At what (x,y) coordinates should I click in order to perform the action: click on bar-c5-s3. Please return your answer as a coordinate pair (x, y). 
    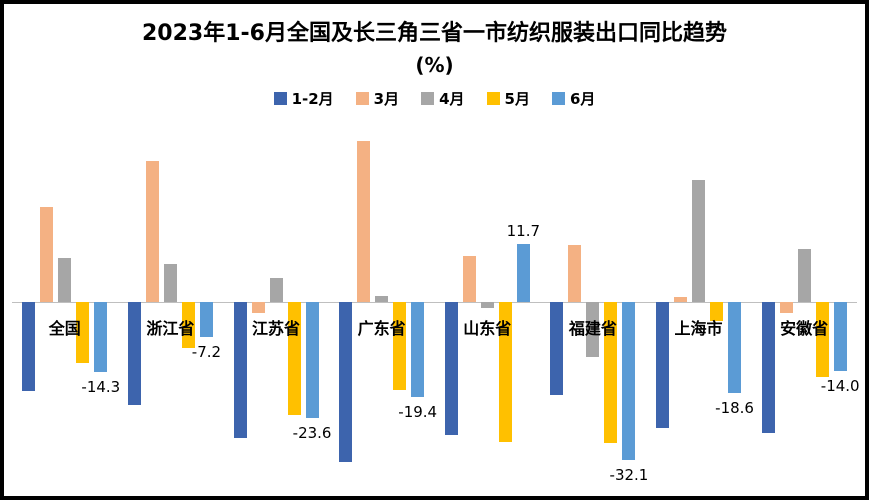
    Looking at the image, I should click on (611, 372).